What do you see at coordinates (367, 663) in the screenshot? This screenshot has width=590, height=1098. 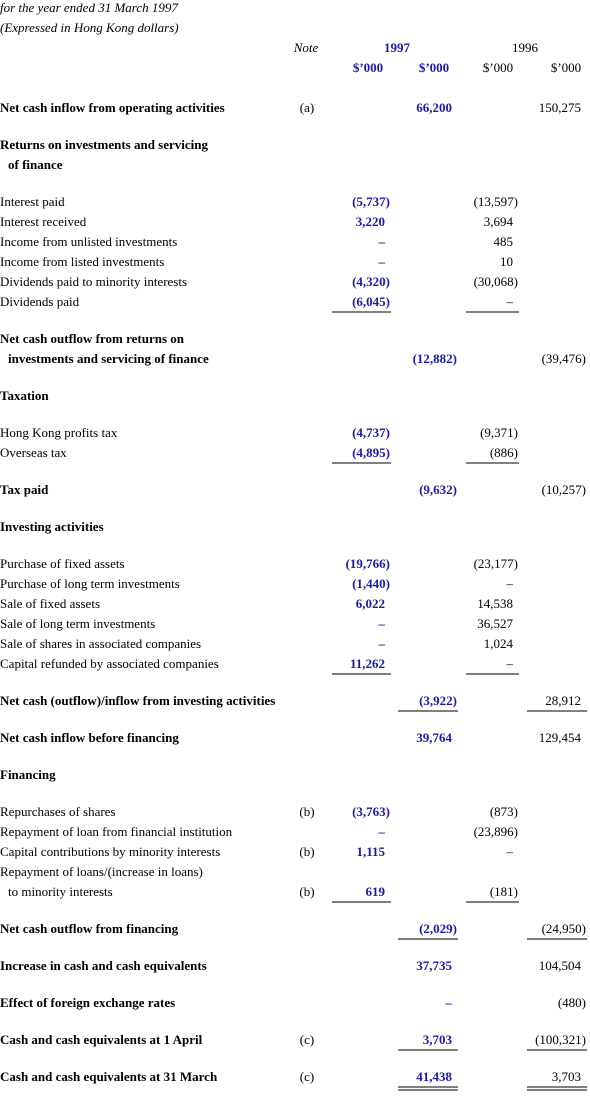 I see `amount: 11,262` at bounding box center [367, 663].